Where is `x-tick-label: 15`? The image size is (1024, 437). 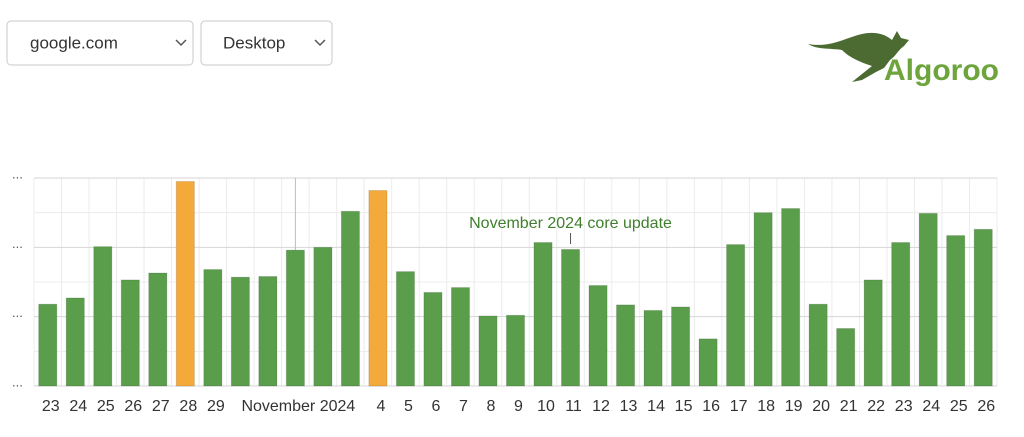 x-tick-label: 15 is located at coordinates (684, 406).